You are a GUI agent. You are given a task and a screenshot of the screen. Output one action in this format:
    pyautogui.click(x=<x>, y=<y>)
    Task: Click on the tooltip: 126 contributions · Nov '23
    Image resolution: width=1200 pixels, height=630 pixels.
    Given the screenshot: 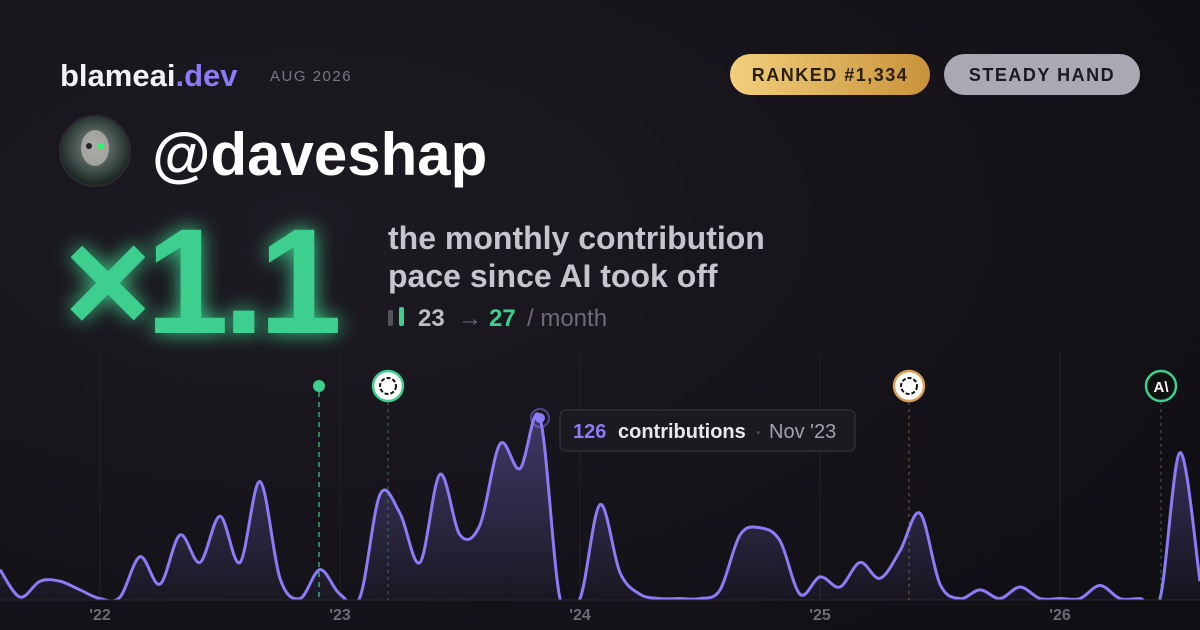 What is the action you would take?
    pyautogui.click(x=707, y=430)
    